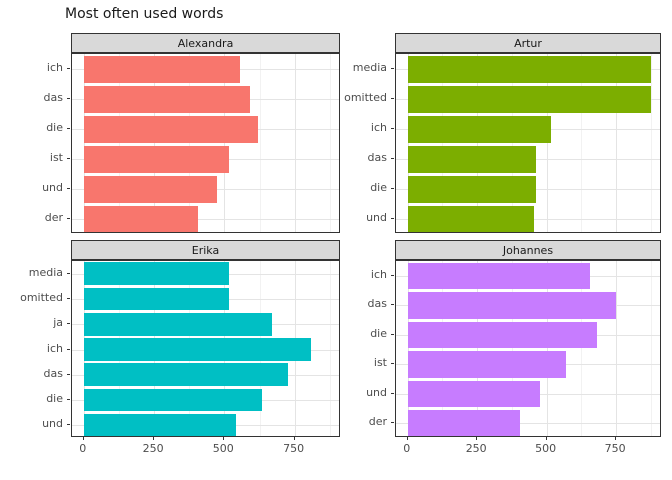 The image size is (672, 480). I want to click on bar-alexandra-der, so click(140, 218).